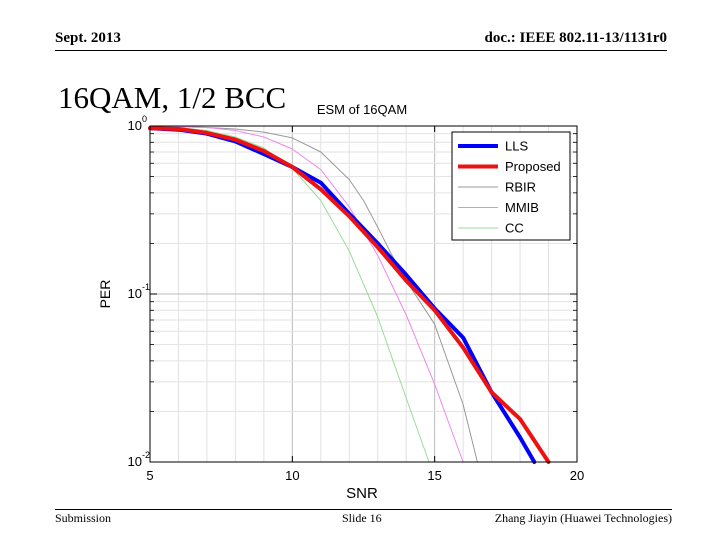  I want to click on y-tick-exponent: -1, so click(146, 287).